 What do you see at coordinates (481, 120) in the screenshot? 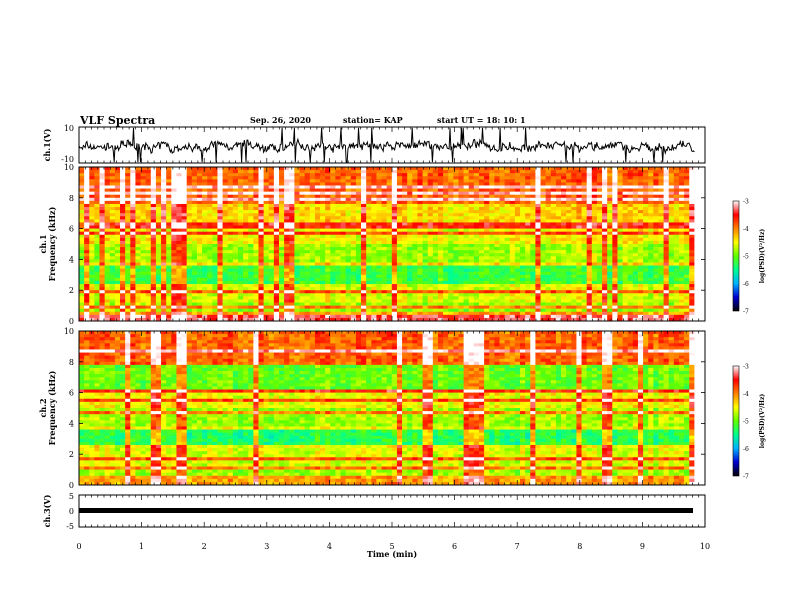
I see `start-ut-label: start UT = 18: 10: 1` at bounding box center [481, 120].